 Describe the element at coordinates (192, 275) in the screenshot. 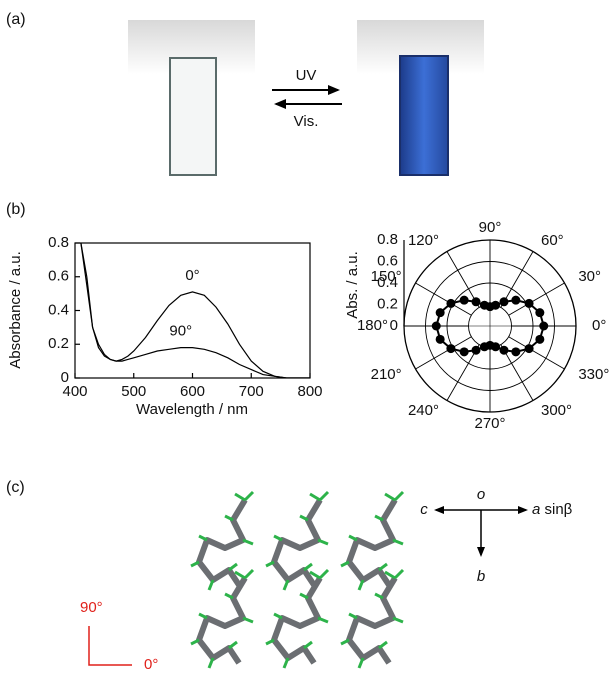

I see `series-label: 0°` at that location.